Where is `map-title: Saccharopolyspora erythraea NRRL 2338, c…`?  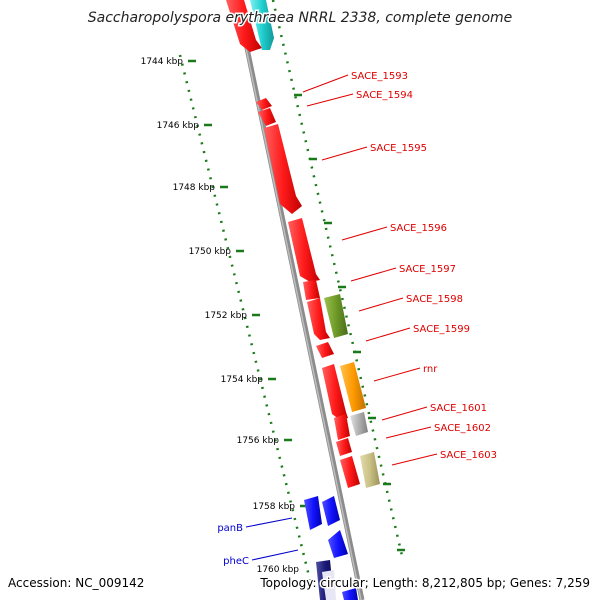
map-title: Saccharopolyspora erythraea NRRL 2338, c… is located at coordinates (300, 18).